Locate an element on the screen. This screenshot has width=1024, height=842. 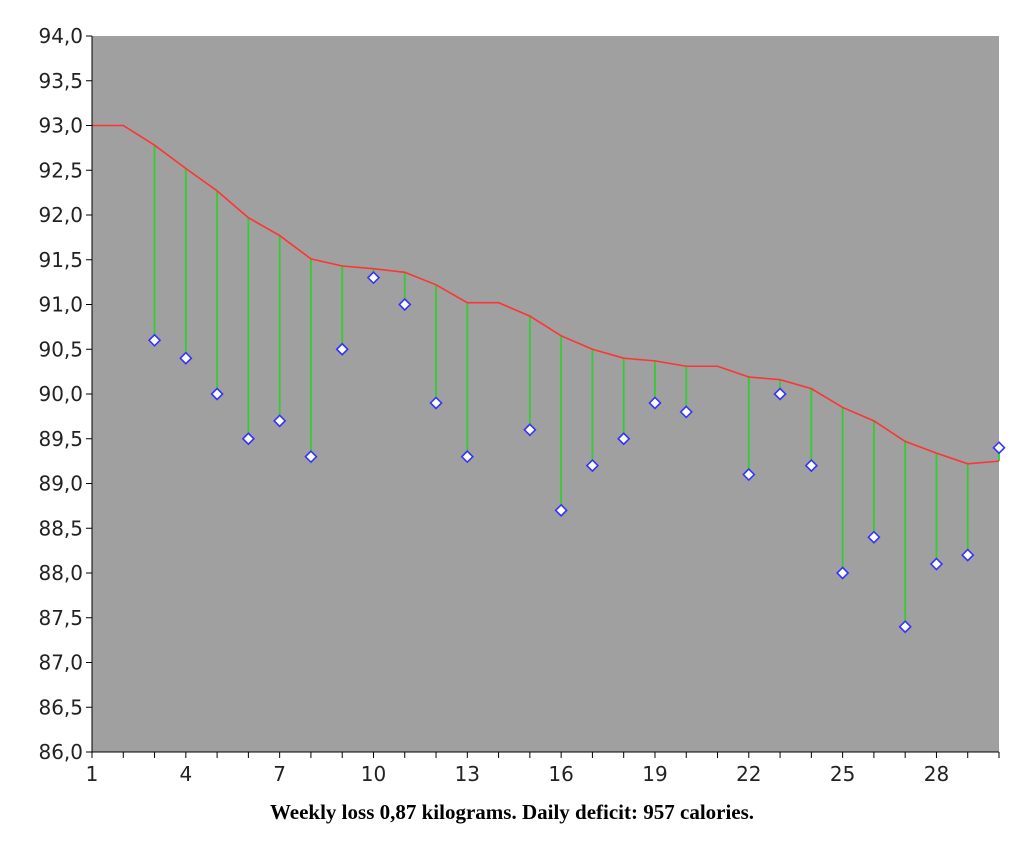
x-tick-label: 28 is located at coordinates (936, 774).